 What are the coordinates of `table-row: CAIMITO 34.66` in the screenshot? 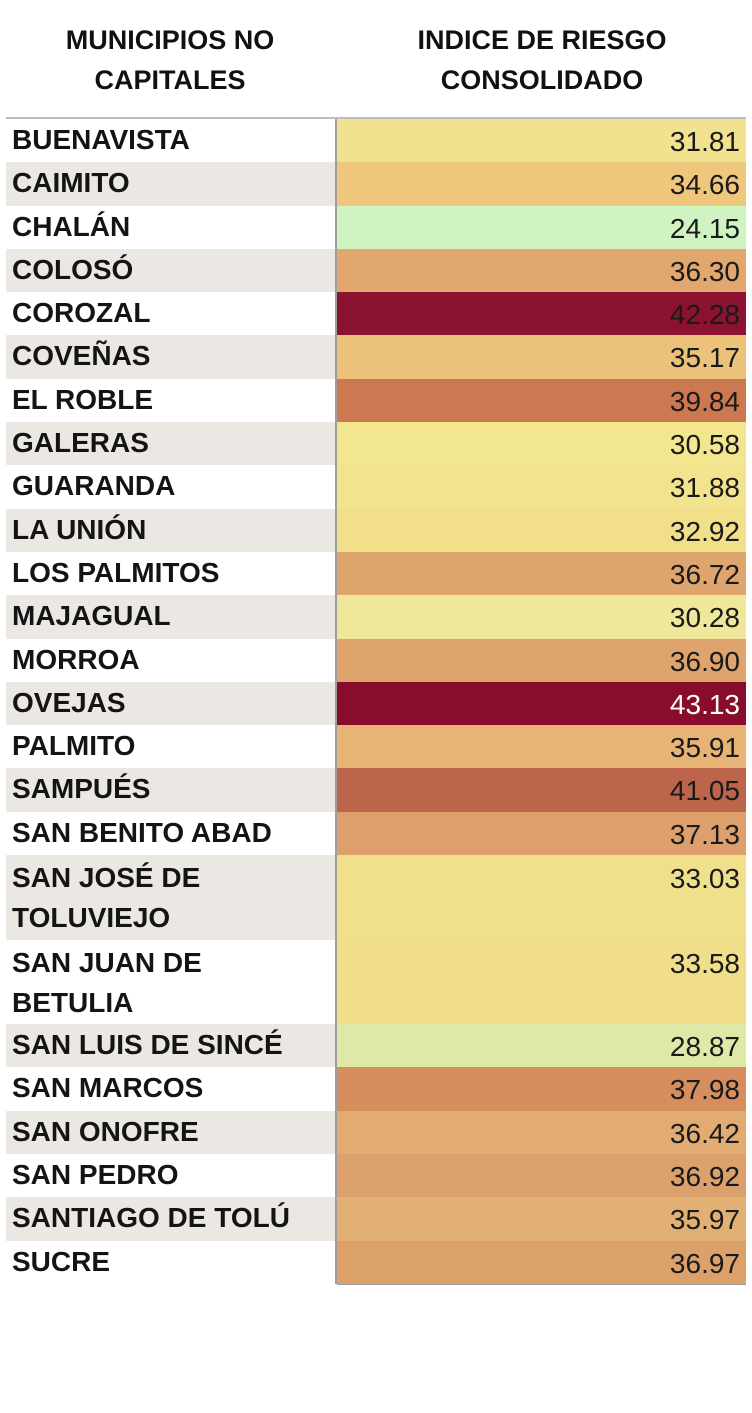 It's located at (376, 184).